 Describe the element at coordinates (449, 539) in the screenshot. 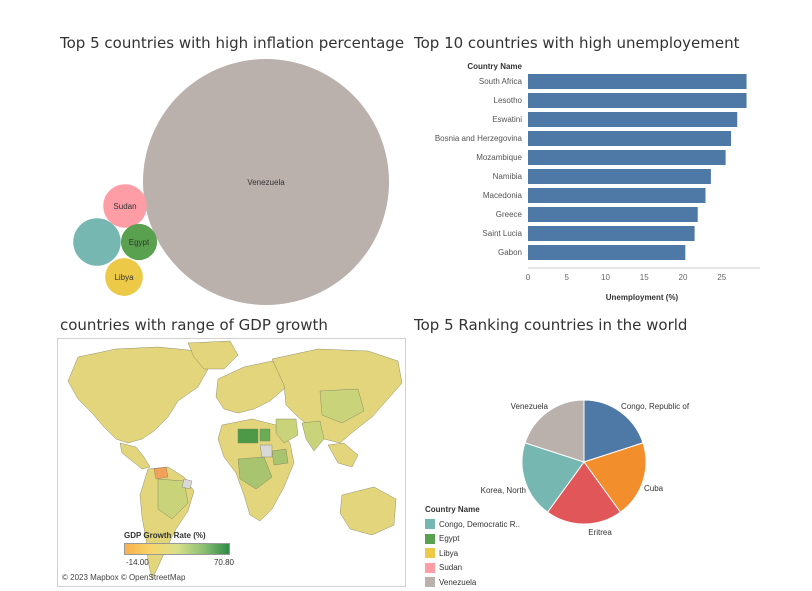

I see `pie-legend-label: Egypt` at that location.